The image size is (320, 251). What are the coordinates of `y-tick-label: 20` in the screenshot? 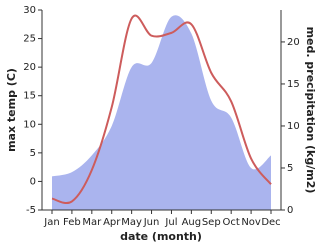 It's located at (29, 67).